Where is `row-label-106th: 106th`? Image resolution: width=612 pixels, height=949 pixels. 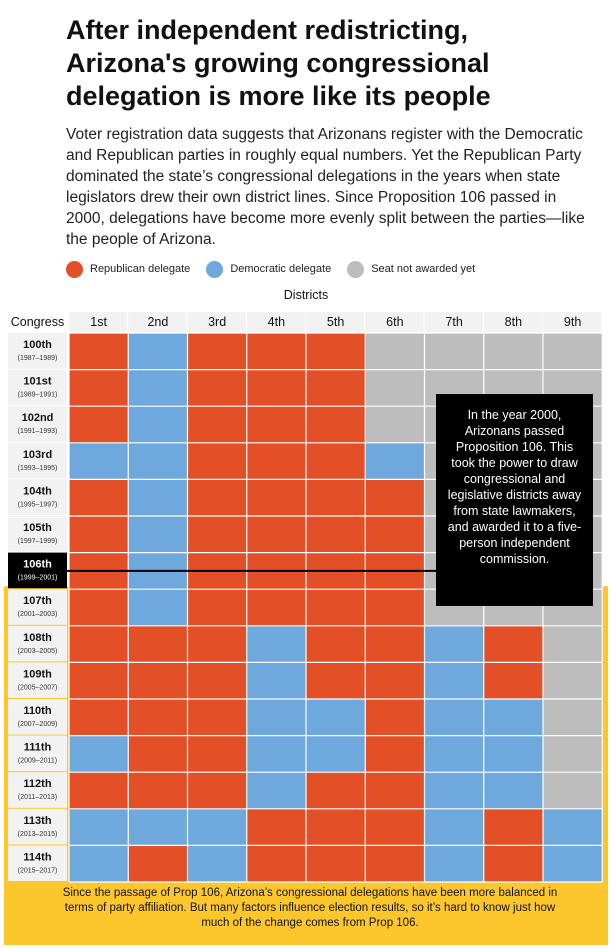
row-label-106th: 106th is located at coordinates (37, 565).